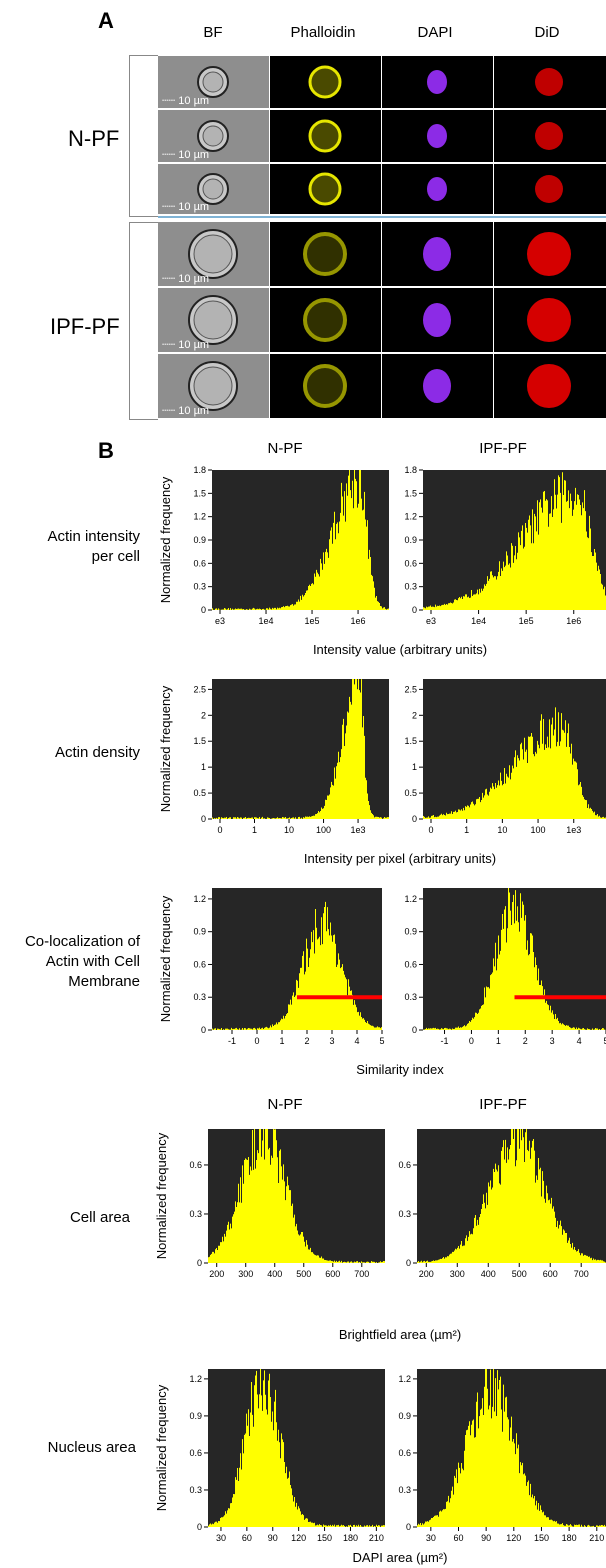 Image resolution: width=606 pixels, height=1568 pixels. Describe the element at coordinates (85, 326) in the screenshot. I see `group-label-ipfpf: IPF-PF` at that location.